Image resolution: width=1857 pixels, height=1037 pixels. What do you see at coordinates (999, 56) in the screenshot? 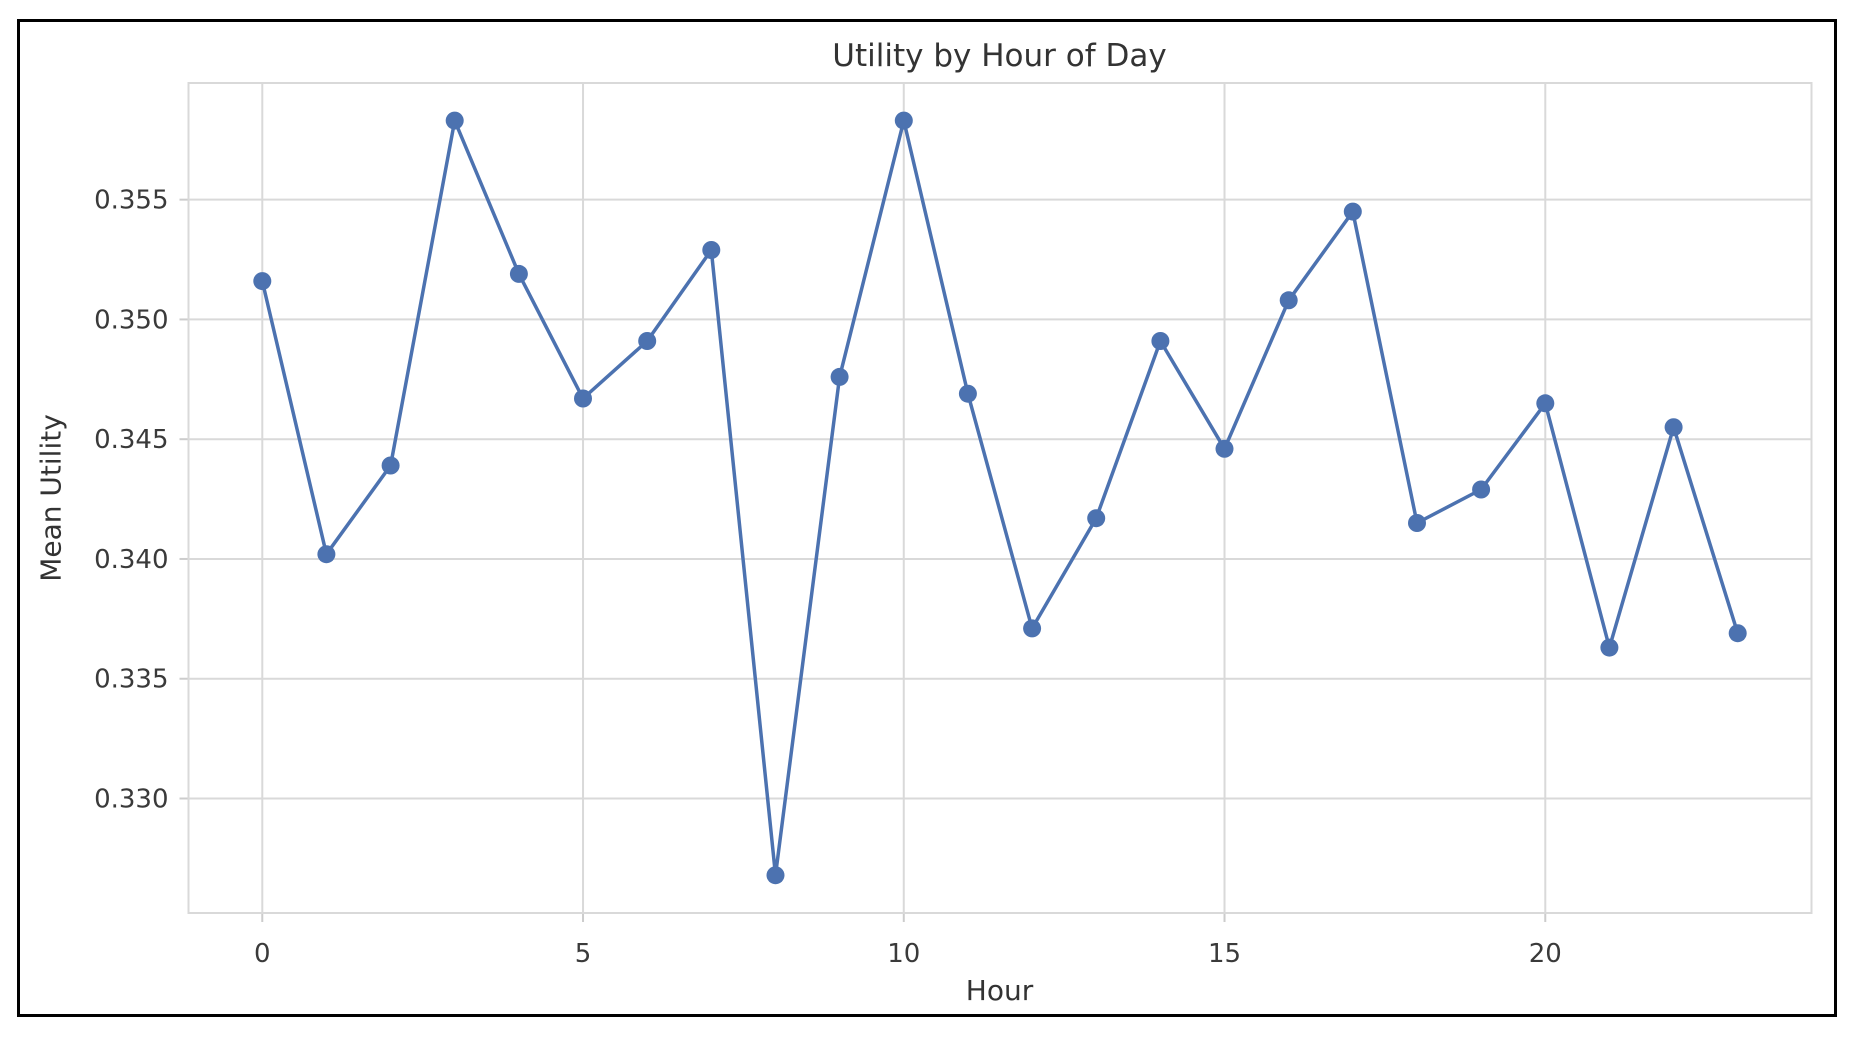
I see `chart-title: Utility by Hour of Day` at bounding box center [999, 56].